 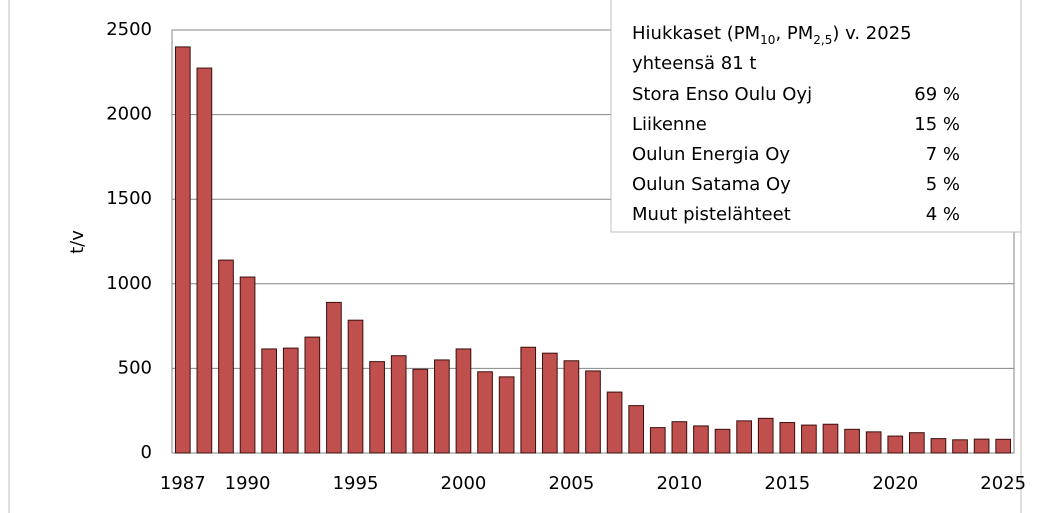 What do you see at coordinates (572, 483) in the screenshot?
I see `x-tick-label: 2005` at bounding box center [572, 483].